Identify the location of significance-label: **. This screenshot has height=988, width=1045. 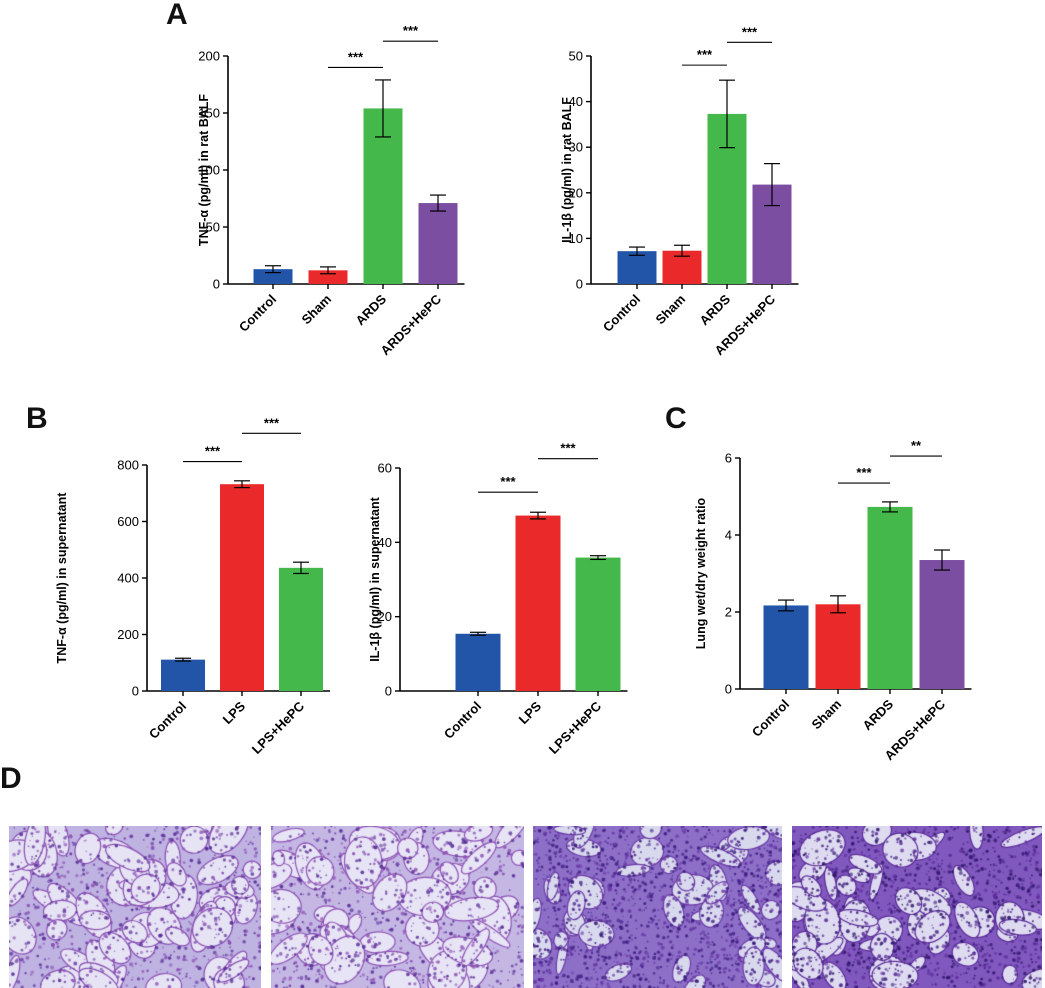
(916, 445).